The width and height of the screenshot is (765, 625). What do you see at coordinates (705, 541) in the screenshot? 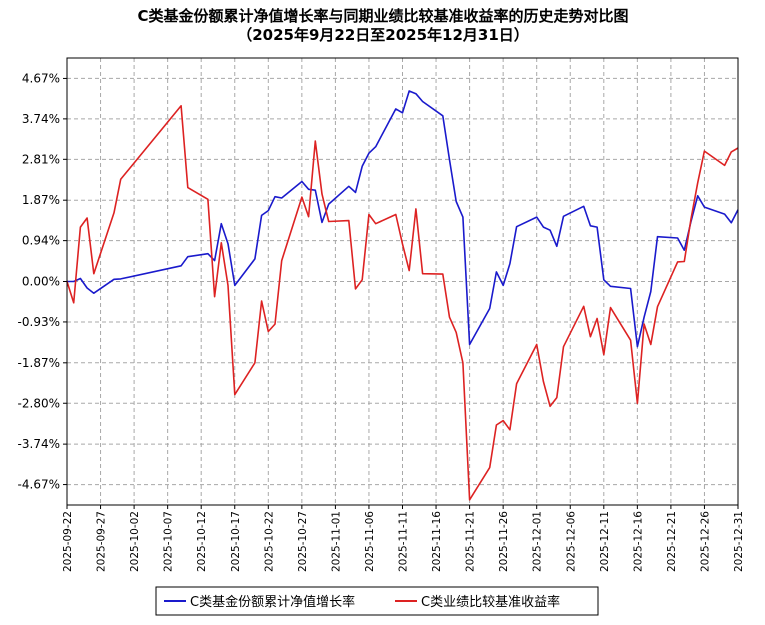
I see `x-tick-label: 2025-12-26` at bounding box center [705, 541].